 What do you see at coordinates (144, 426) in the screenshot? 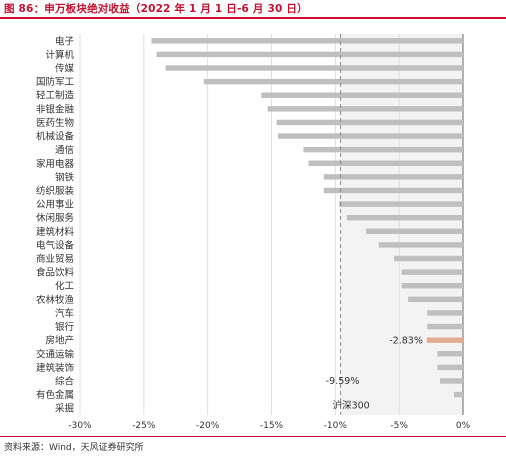
I see `x-tick-label-1: -25%` at bounding box center [144, 426].